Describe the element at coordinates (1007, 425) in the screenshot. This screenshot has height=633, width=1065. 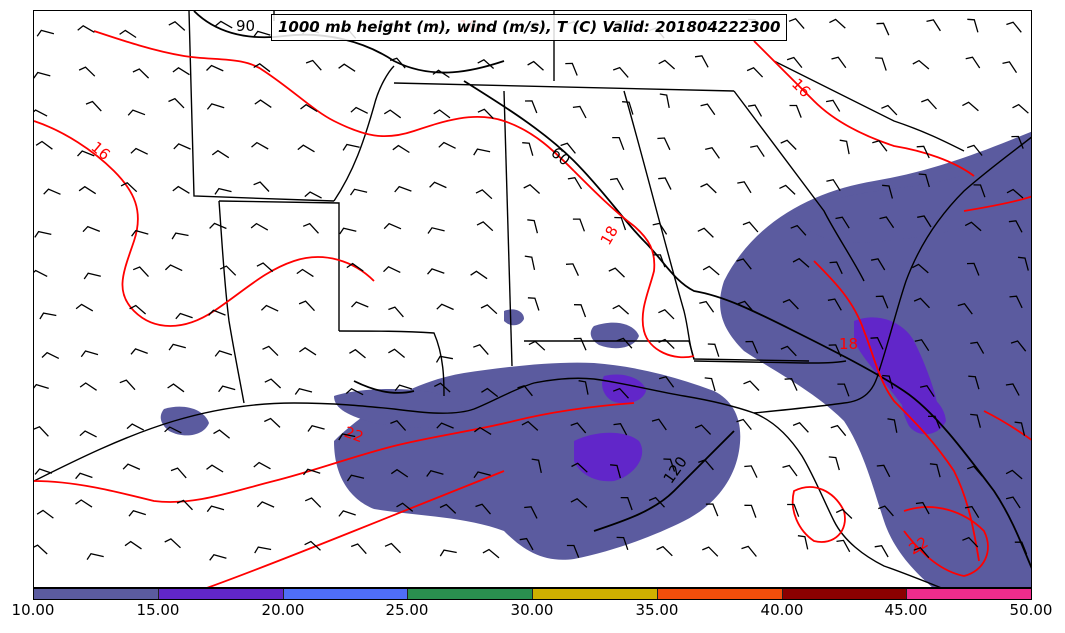
I see `temp-contour-east-band2` at that location.